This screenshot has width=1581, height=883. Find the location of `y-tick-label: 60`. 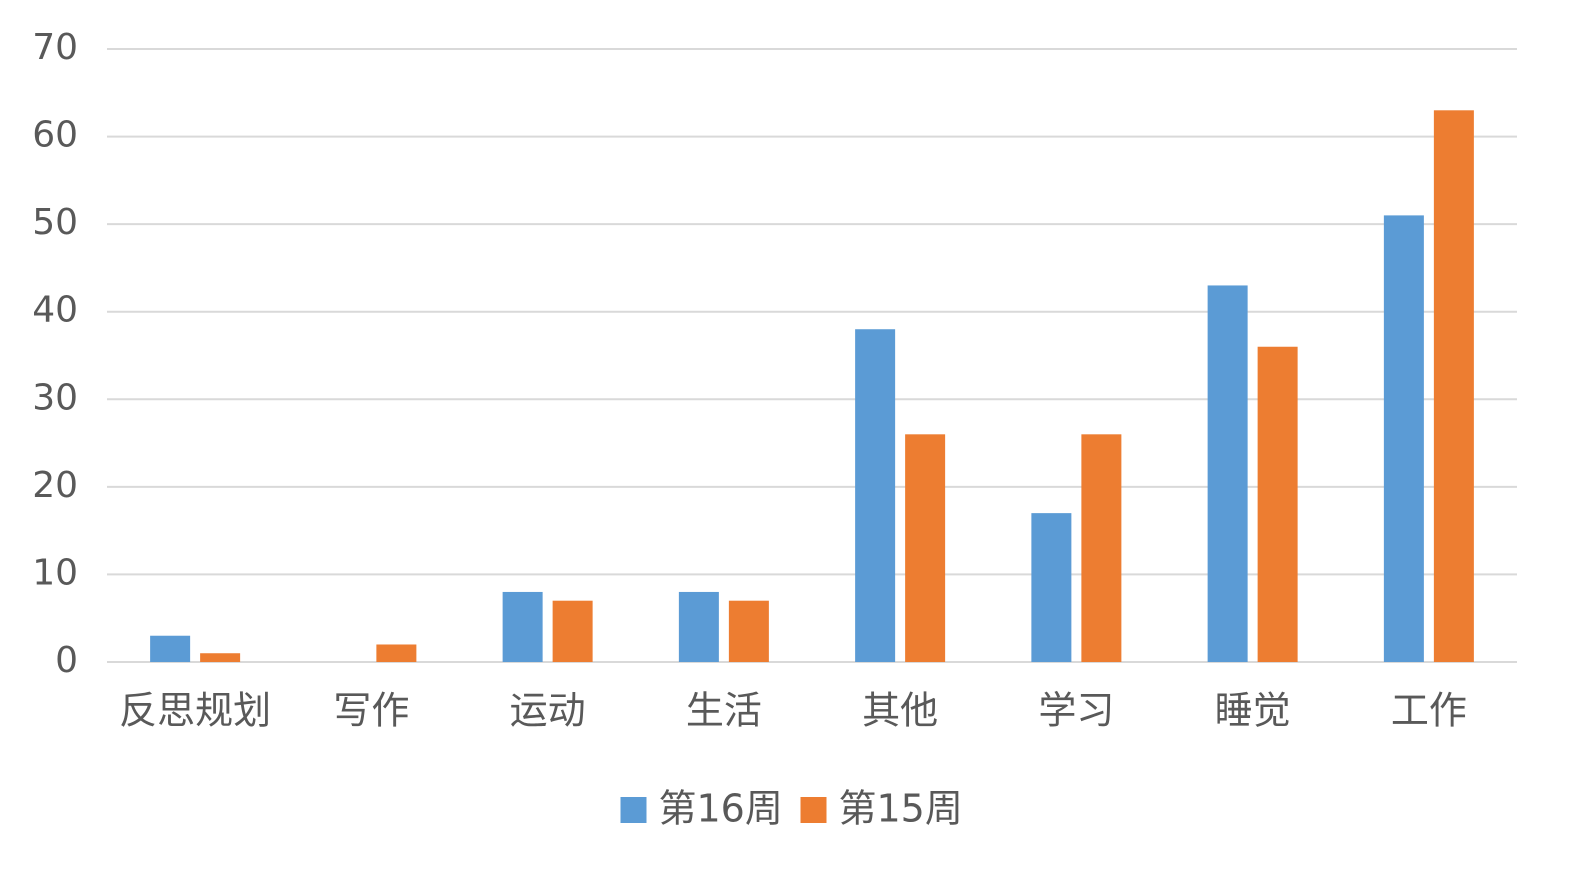

y-tick-label: 60 is located at coordinates (55, 135).